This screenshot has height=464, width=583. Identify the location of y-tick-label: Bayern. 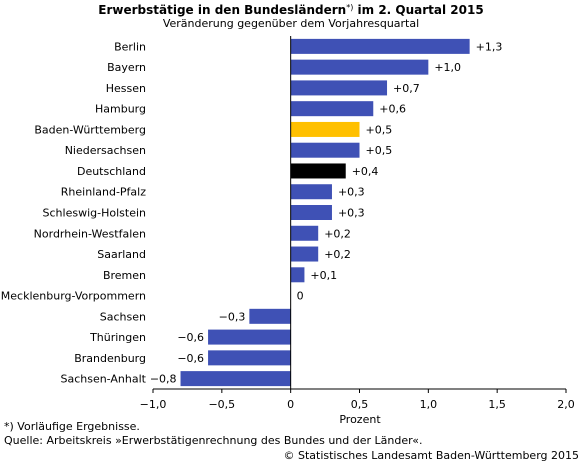
(126, 67).